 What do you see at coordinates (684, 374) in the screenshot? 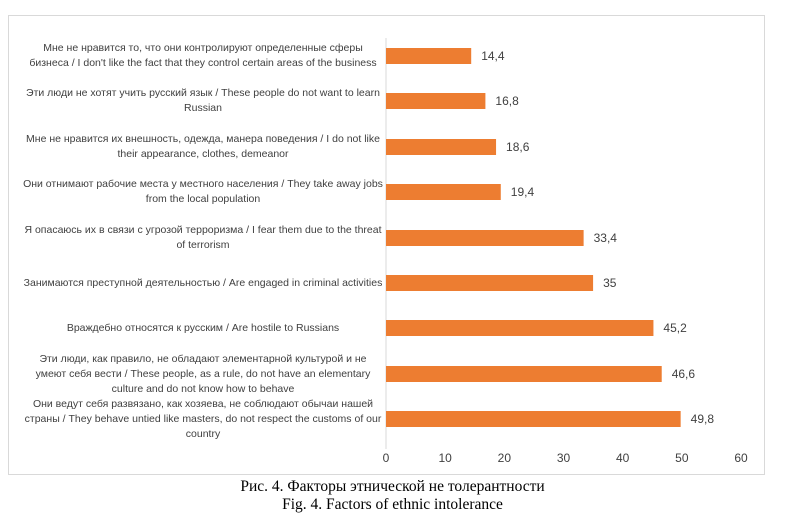
I see `data-label: 46,6` at bounding box center [684, 374].